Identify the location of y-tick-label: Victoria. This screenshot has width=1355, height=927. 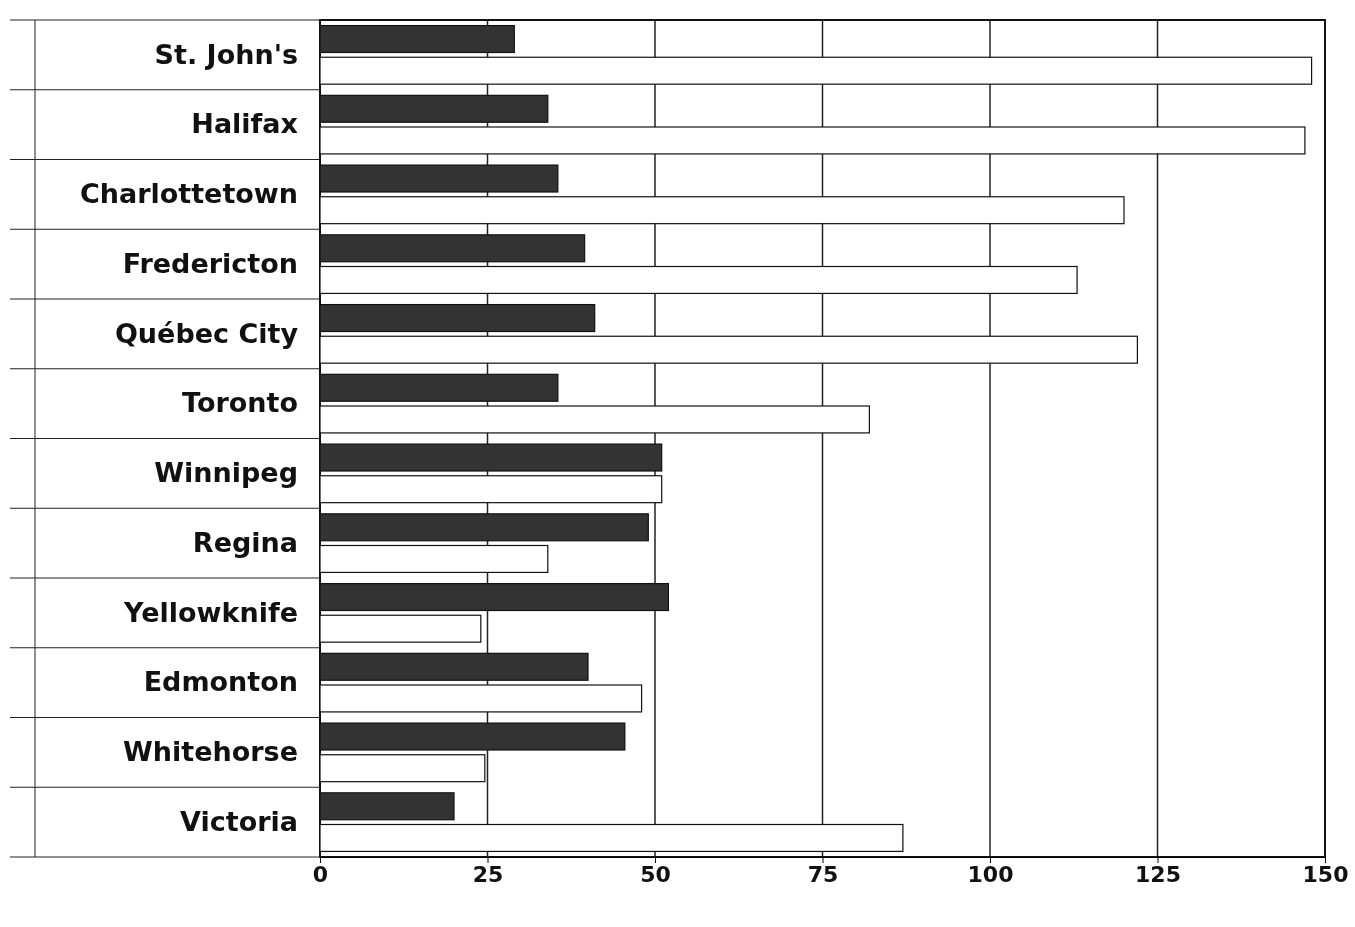
(239, 821).